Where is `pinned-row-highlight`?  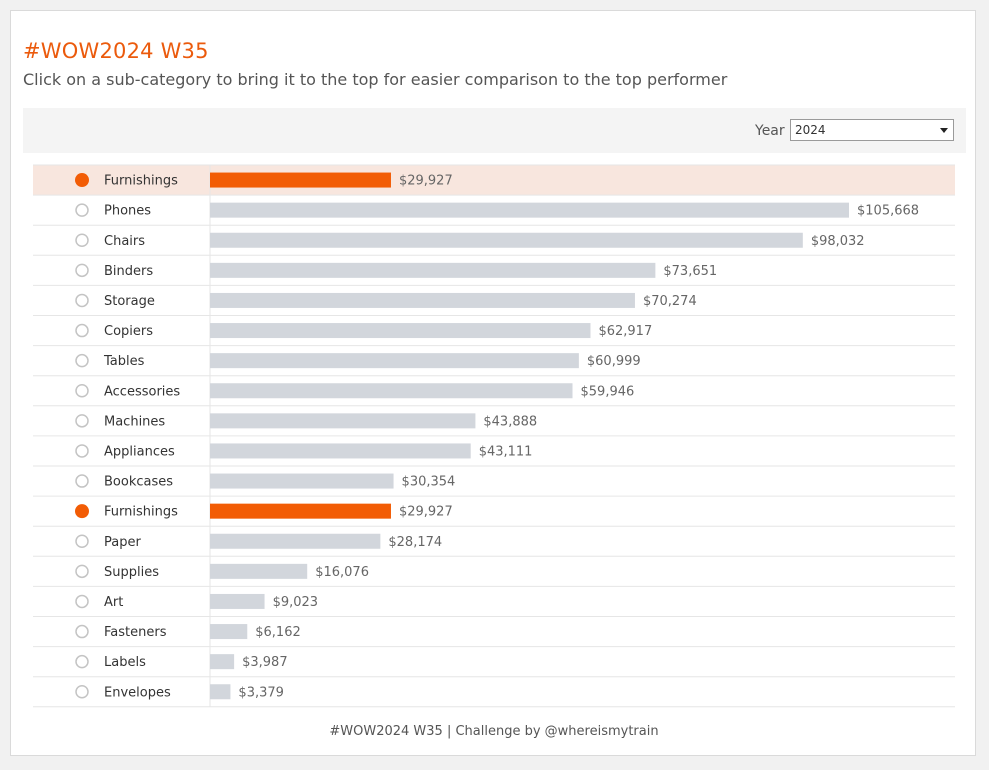 pinned-row-highlight is located at coordinates (494, 180).